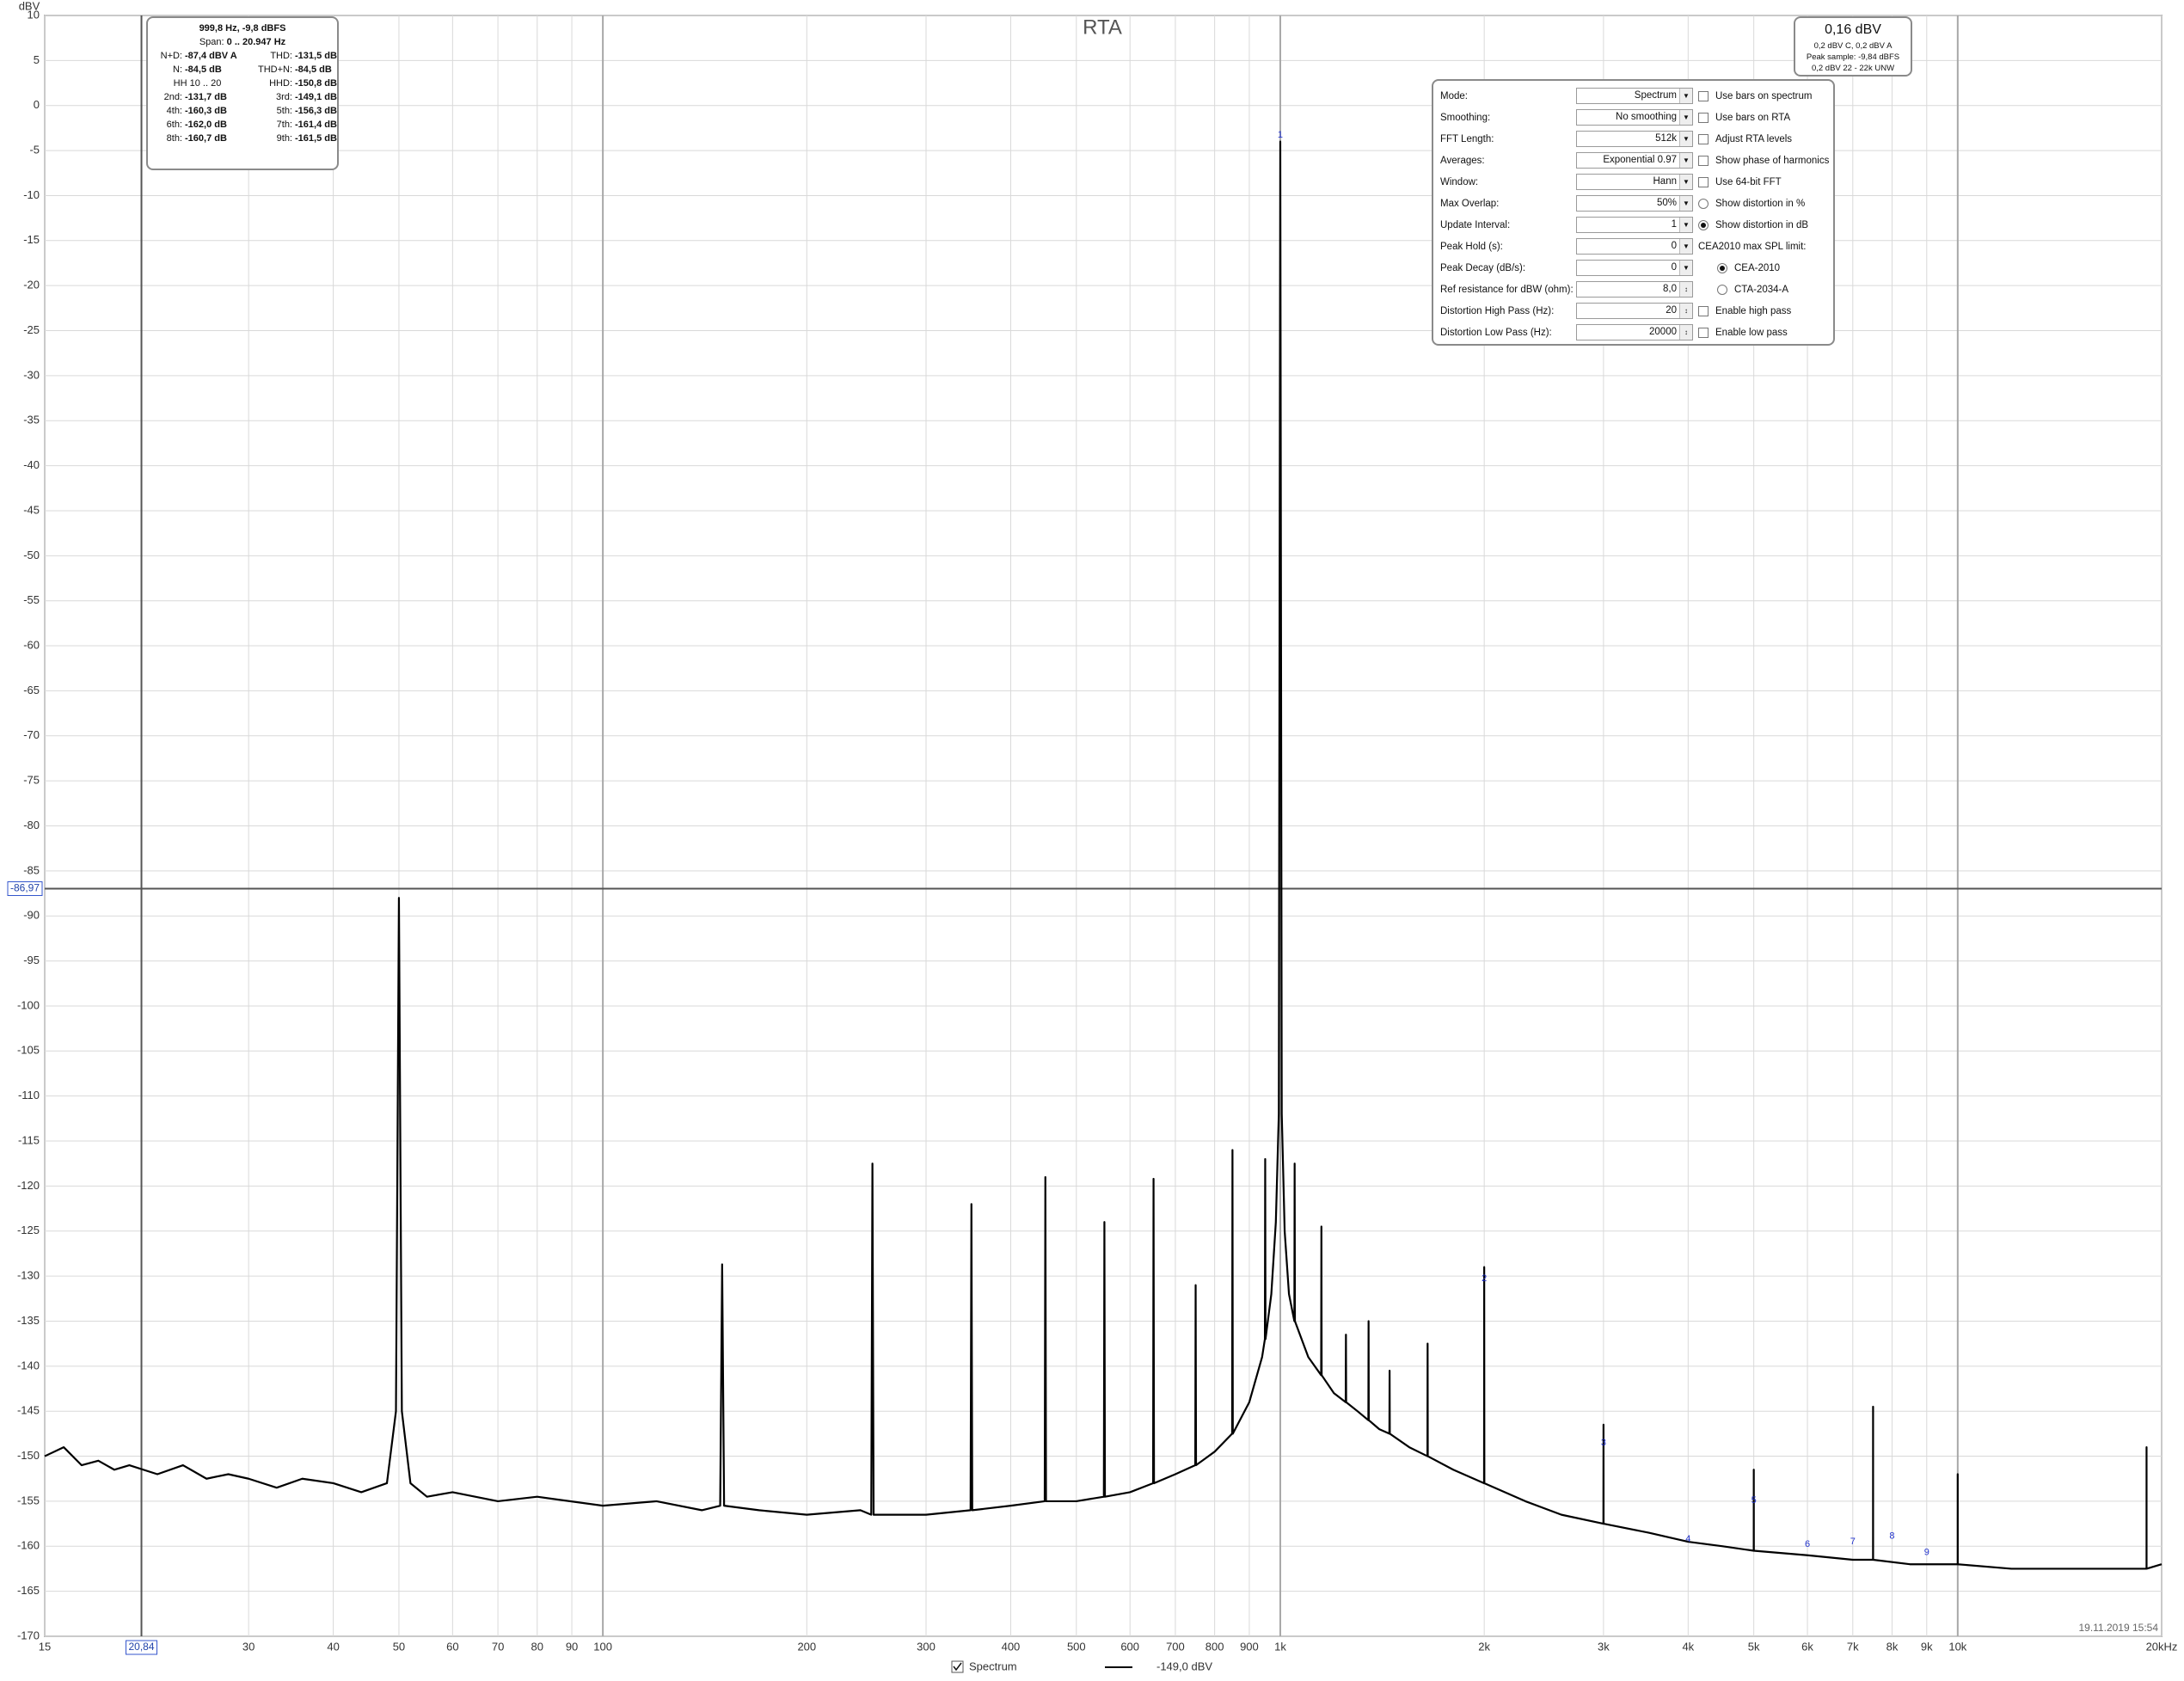 This screenshot has height=1681, width=2184. What do you see at coordinates (1569, 182) in the screenshot?
I see `setting-row: Window: Hann ▼` at bounding box center [1569, 182].